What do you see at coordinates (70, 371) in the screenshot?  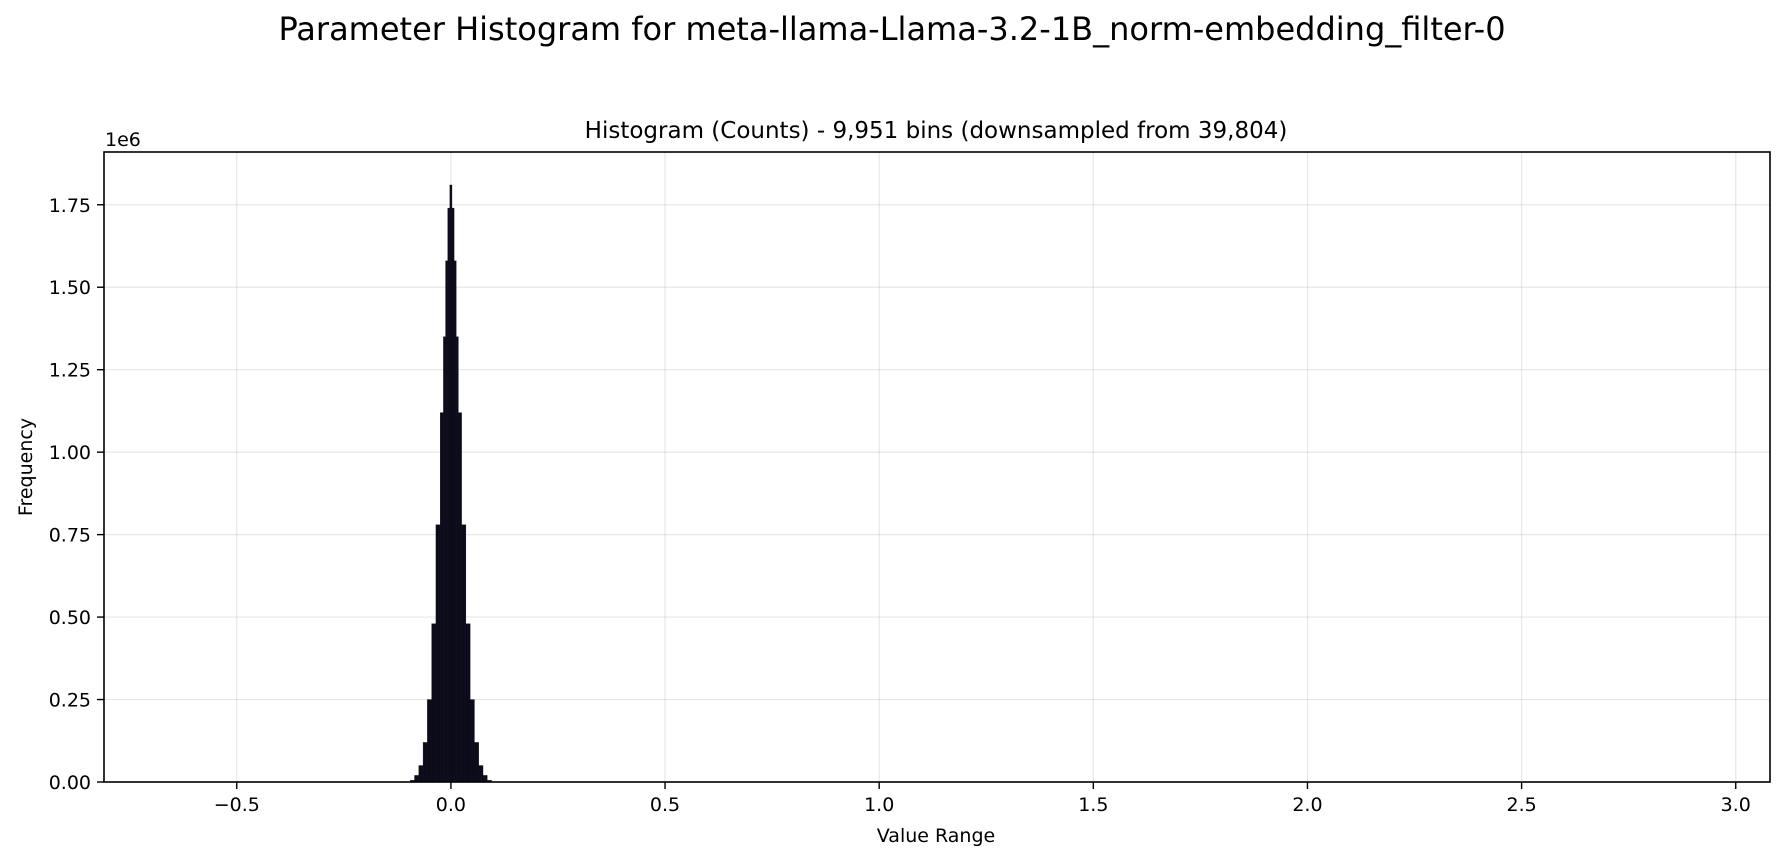 I see `y-tick-label: 1.25` at bounding box center [70, 371].